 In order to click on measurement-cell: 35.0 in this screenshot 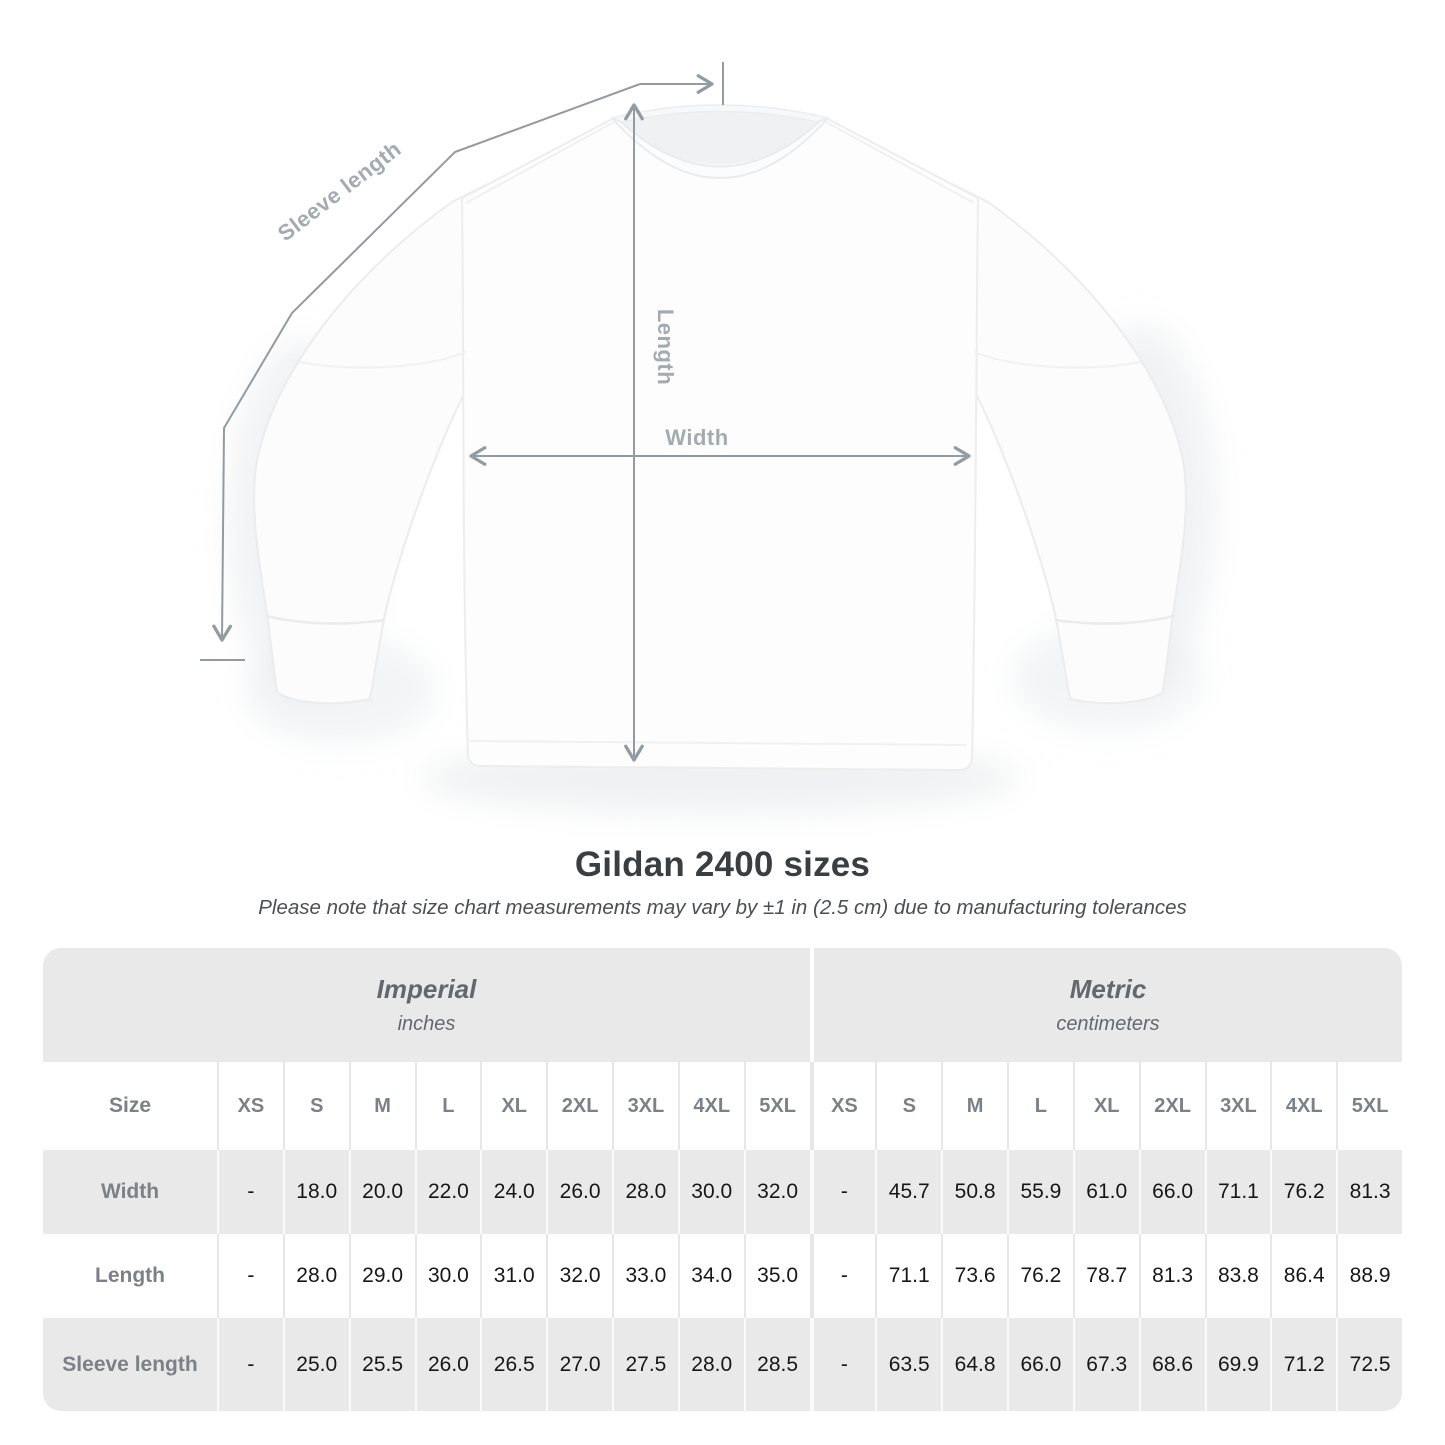, I will do `click(776, 1276)`.